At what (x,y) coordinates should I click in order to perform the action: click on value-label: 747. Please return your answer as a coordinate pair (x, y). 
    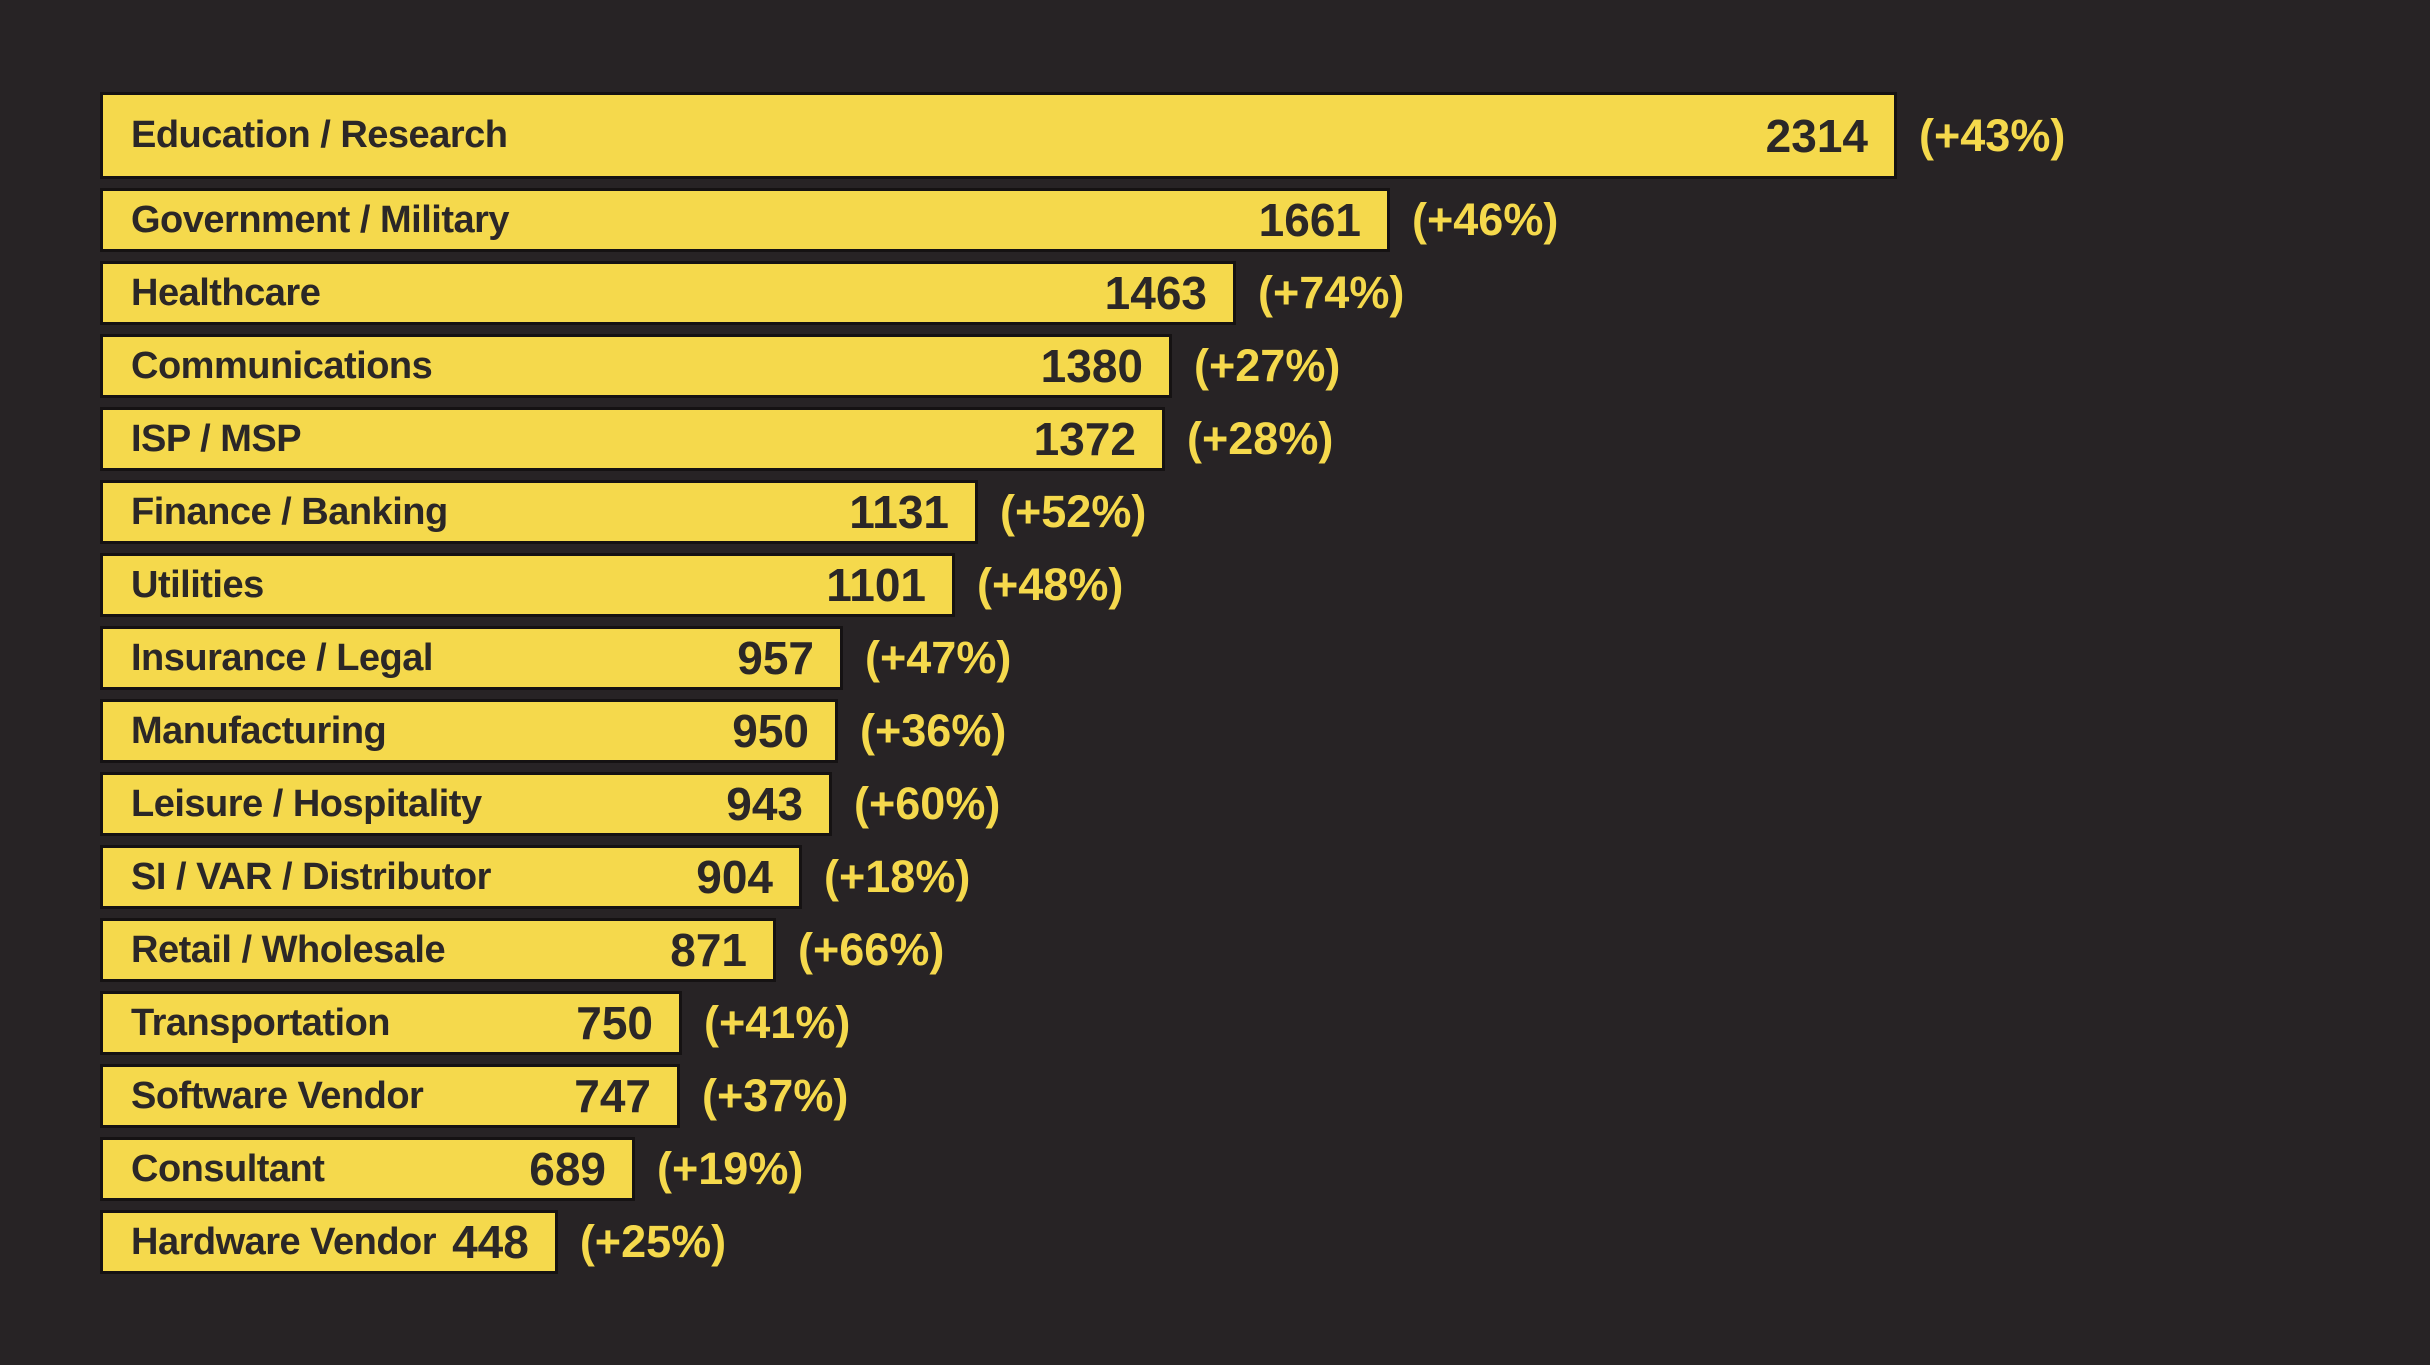
    Looking at the image, I should click on (612, 1096).